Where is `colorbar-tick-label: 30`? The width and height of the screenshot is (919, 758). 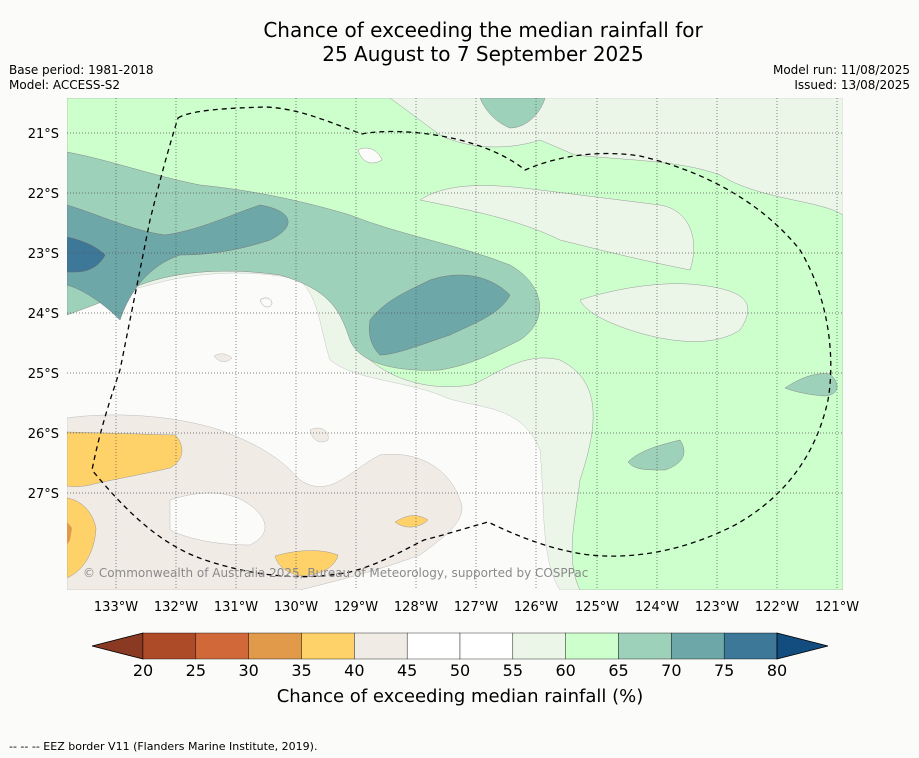 colorbar-tick-label: 30 is located at coordinates (248, 670).